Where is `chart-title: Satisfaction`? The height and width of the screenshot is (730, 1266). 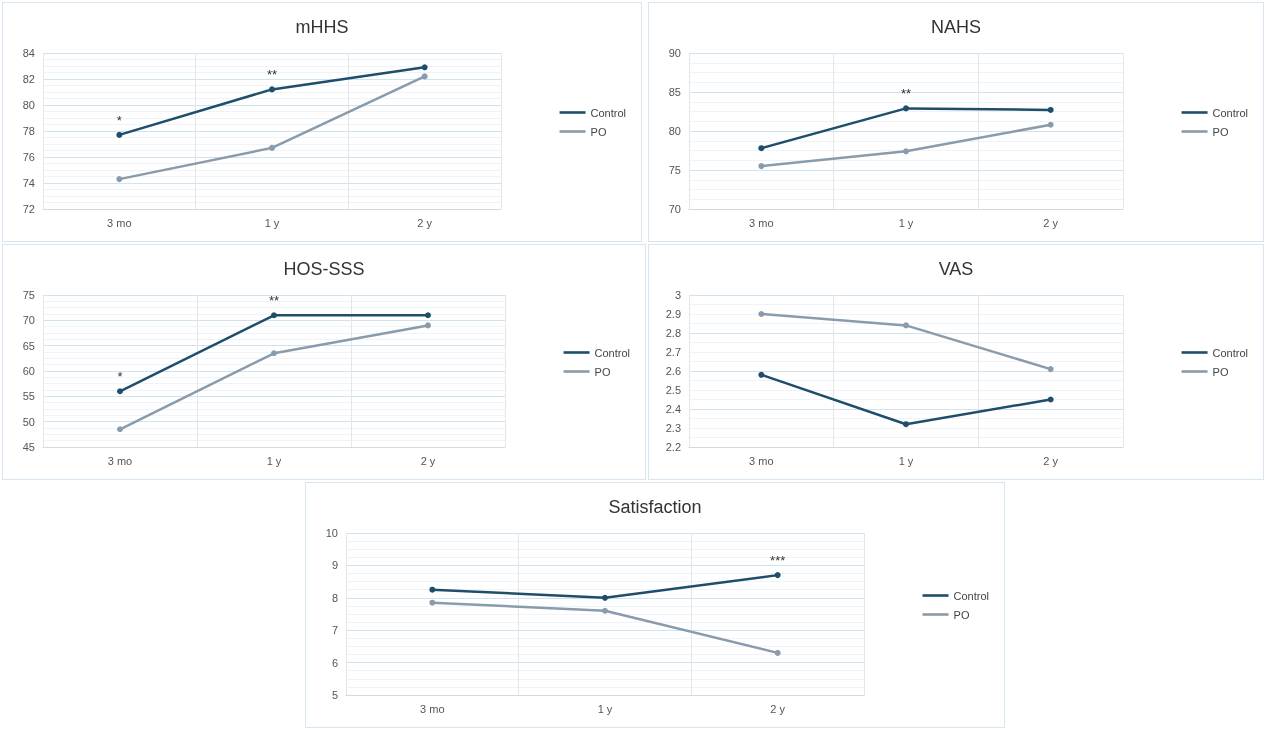
chart-title: Satisfaction is located at coordinates (655, 507).